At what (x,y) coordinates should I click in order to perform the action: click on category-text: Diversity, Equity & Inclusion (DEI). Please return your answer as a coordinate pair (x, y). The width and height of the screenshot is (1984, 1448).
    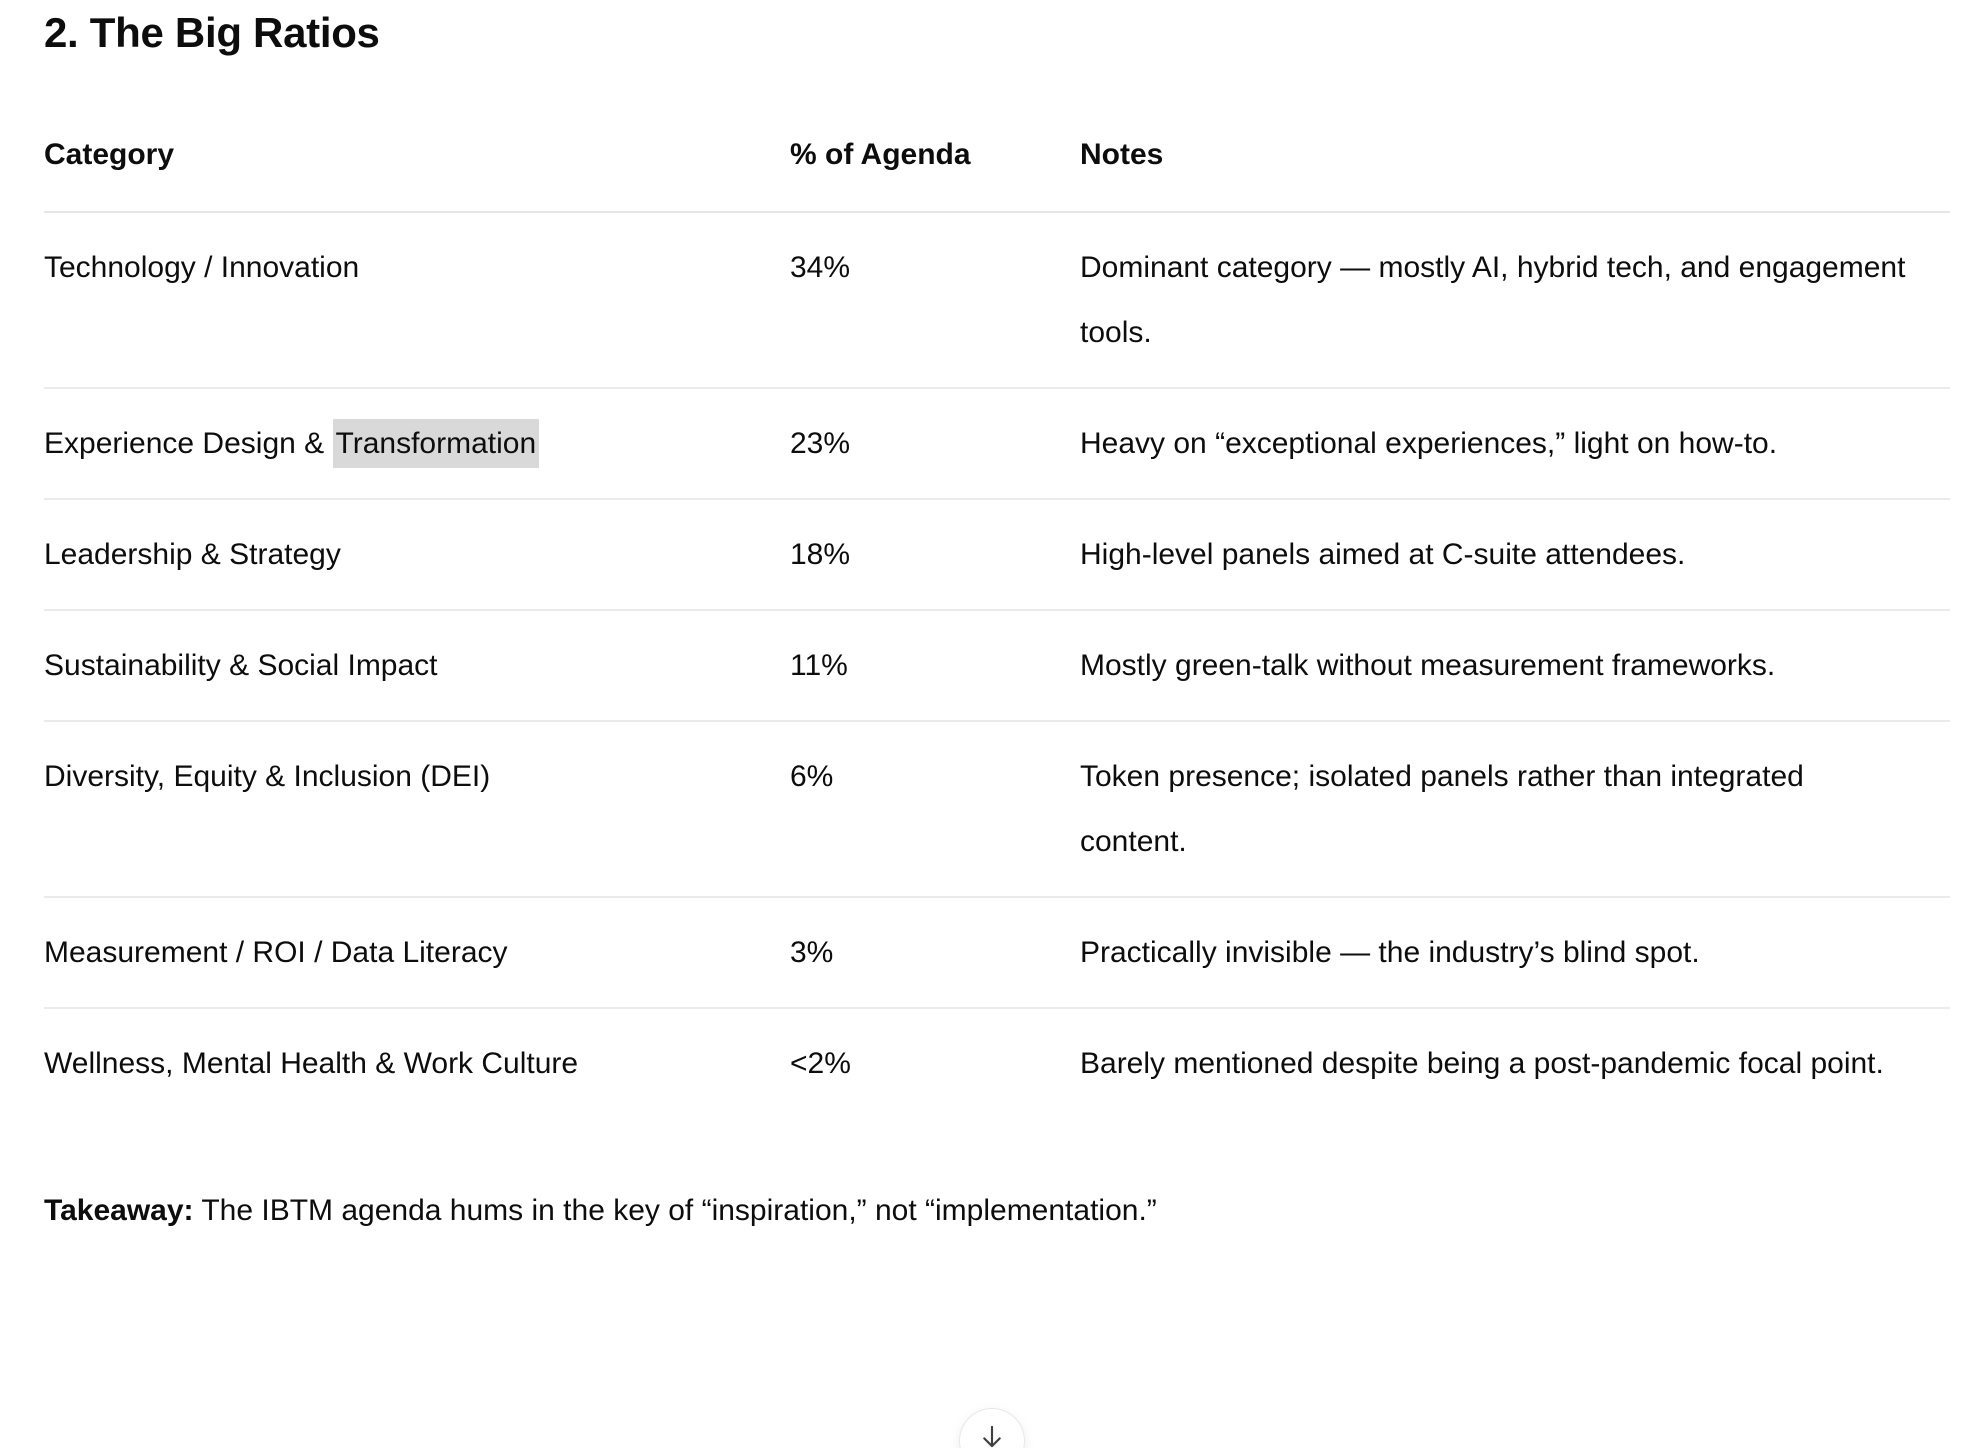
    Looking at the image, I should click on (267, 776).